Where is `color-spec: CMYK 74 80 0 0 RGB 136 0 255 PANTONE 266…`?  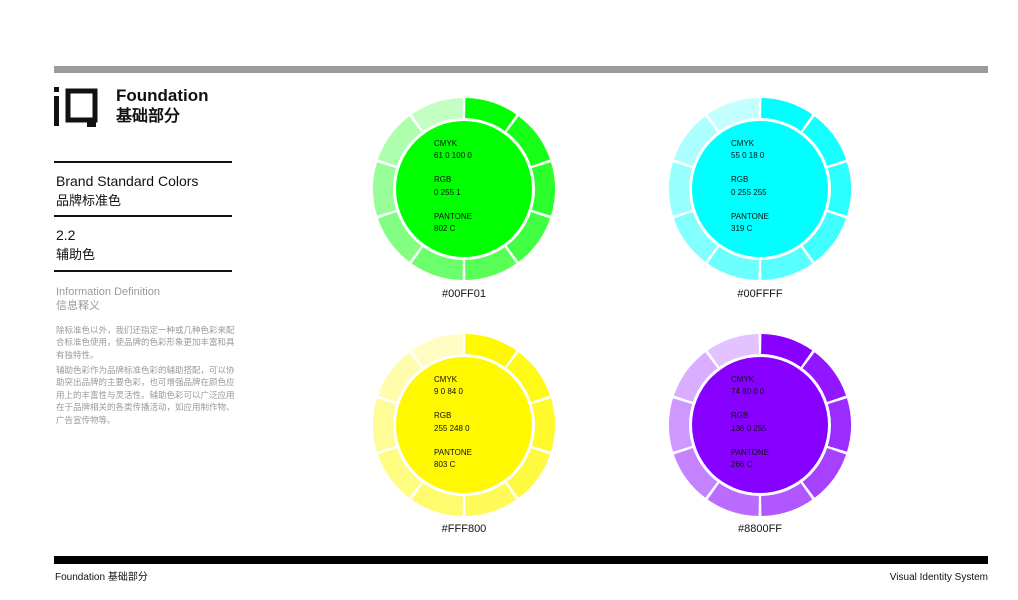 color-spec: CMYK 74 80 0 0 RGB 136 0 255 PANTONE 266… is located at coordinates (750, 422).